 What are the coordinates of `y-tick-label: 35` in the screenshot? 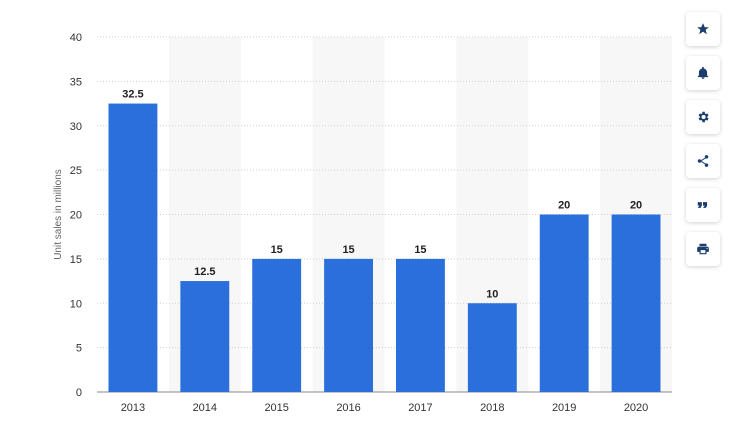 It's located at (76, 82).